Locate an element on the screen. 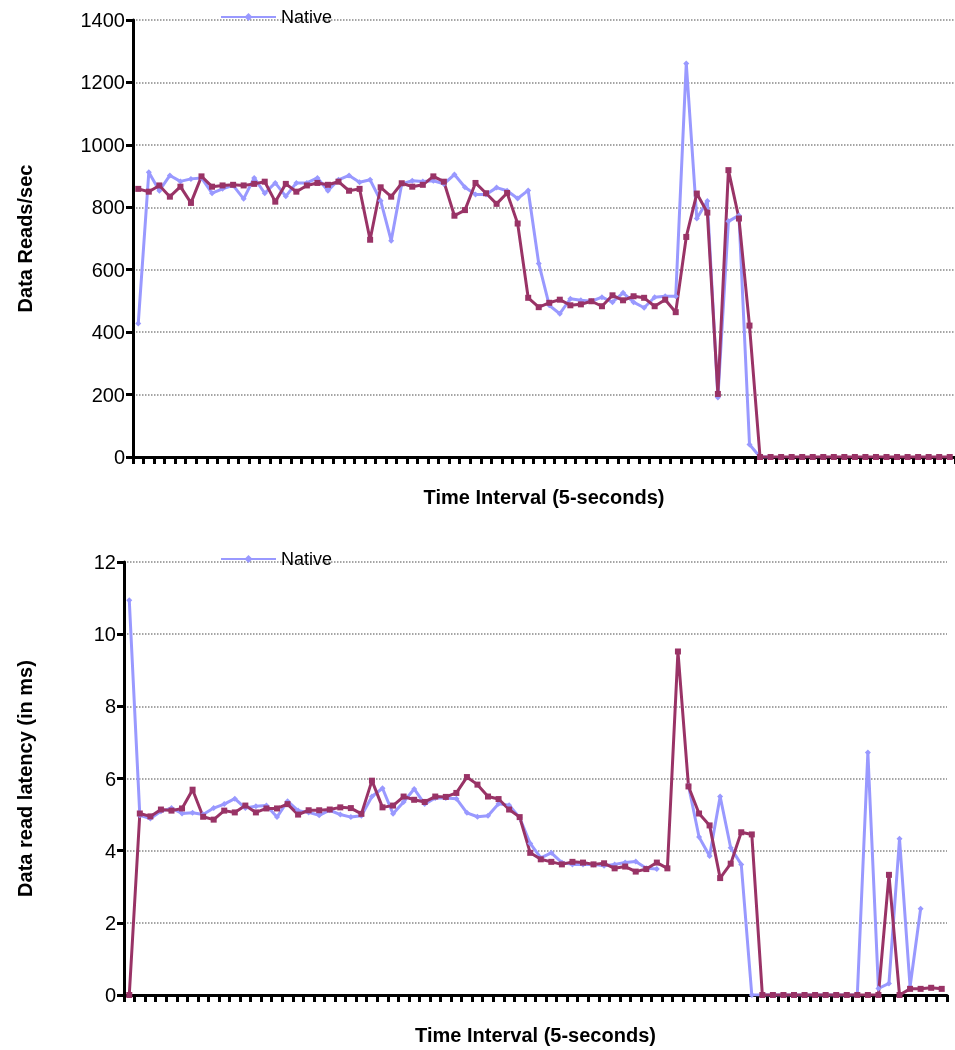  y-tick-label: 2 is located at coordinates (110, 922).